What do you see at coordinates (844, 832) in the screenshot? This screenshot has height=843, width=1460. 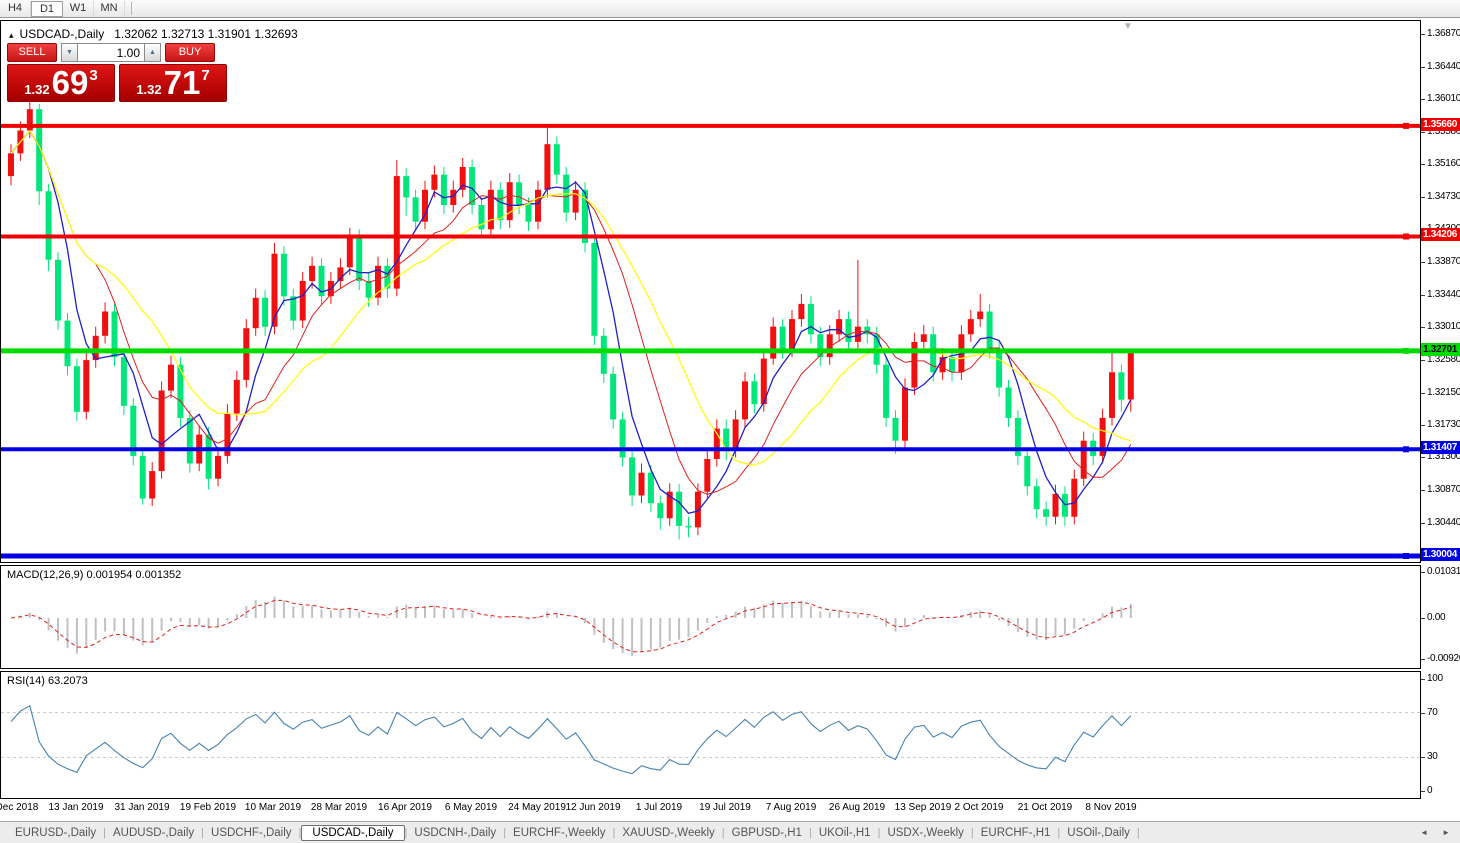 I see `chart-tab-ukoil-h1: UKOil-,H1` at bounding box center [844, 832].